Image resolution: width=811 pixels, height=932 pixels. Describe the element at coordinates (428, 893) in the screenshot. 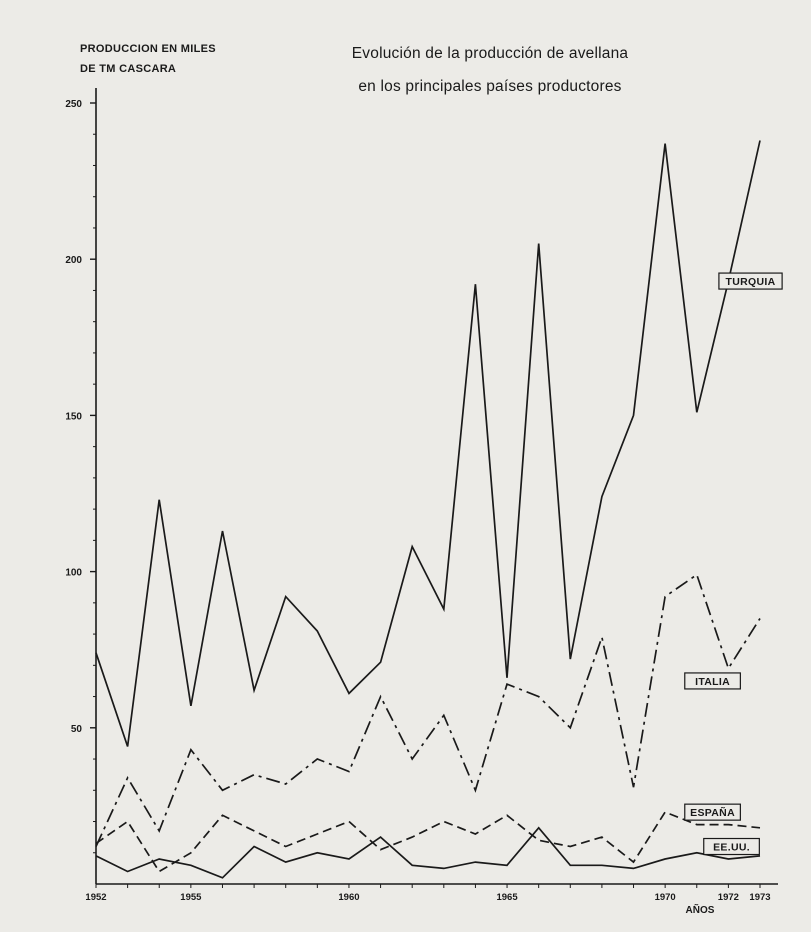

I see `x-ticks-group: 1952 1955 1960 1965 1970 1972 1973` at that location.